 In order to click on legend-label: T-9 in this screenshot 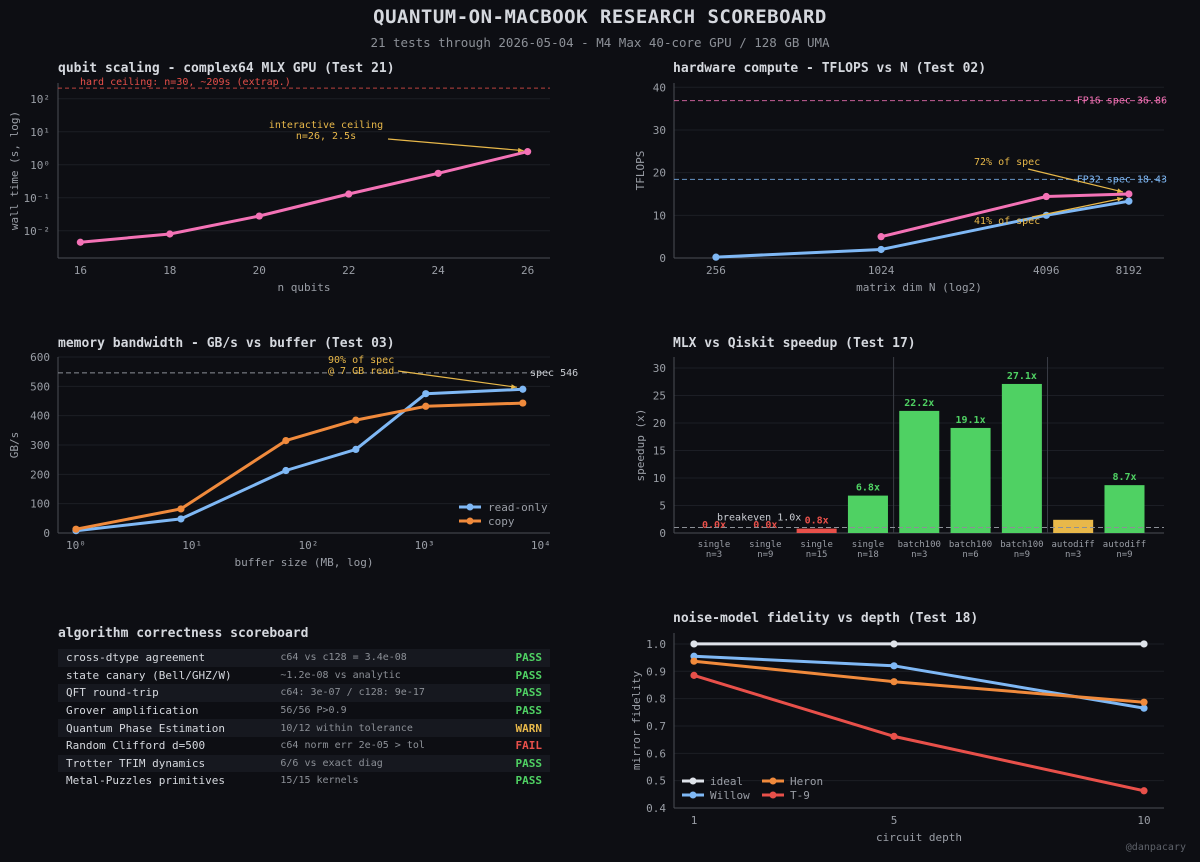, I will do `click(800, 795)`.